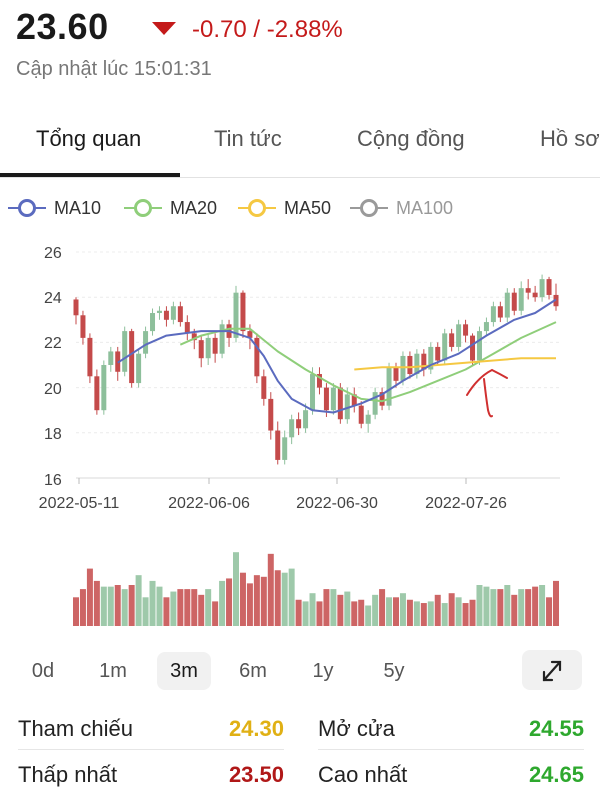 The image size is (600, 800). What do you see at coordinates (300, 145) in the screenshot?
I see `tab-bar: Tổng quan Tin tức Cộng đồng Hồ sơ` at bounding box center [300, 145].